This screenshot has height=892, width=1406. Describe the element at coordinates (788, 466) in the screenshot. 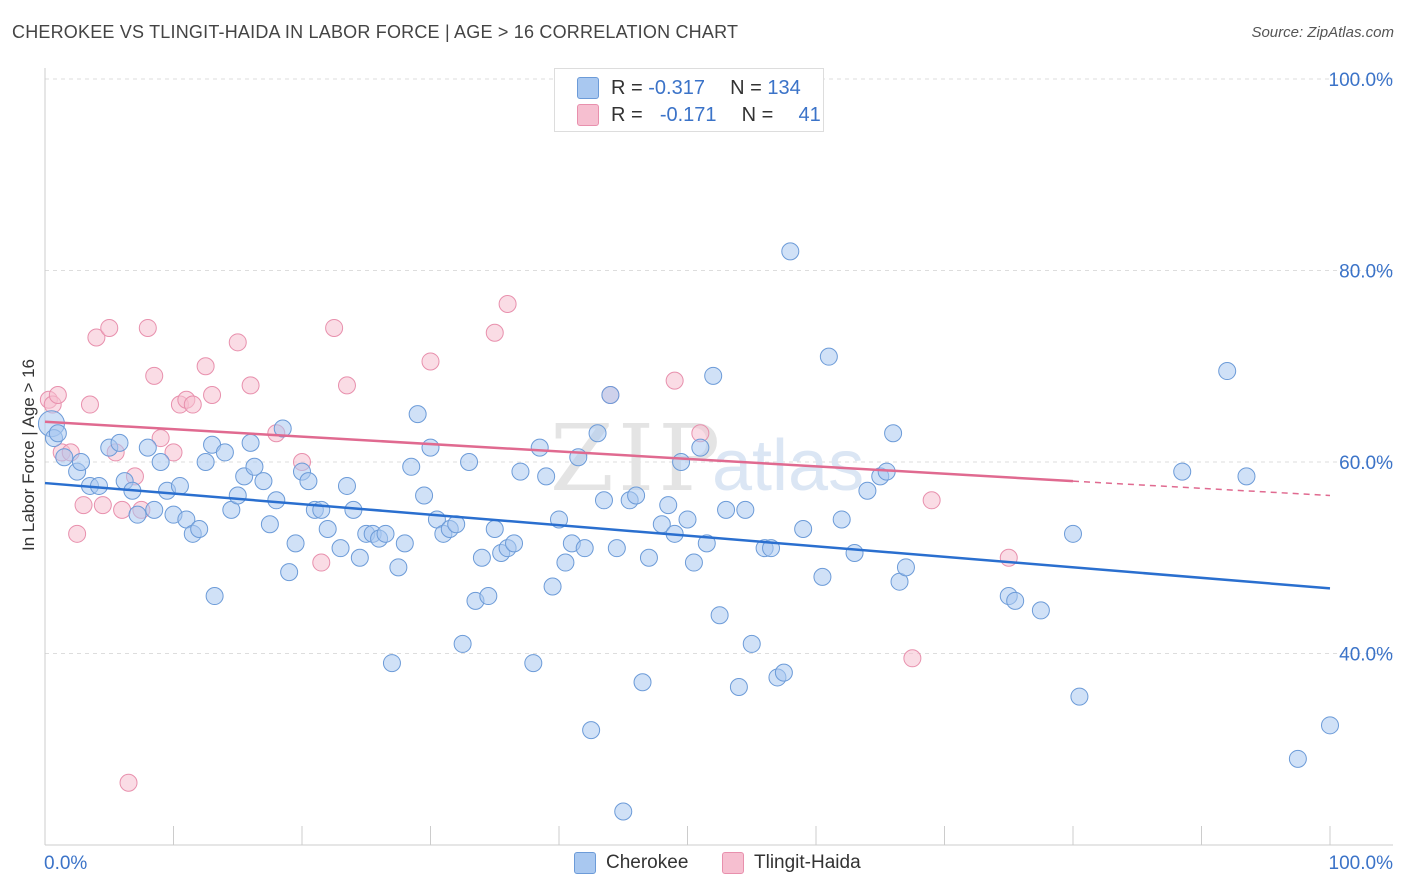

I see `watermark-atlas: atlas` at that location.